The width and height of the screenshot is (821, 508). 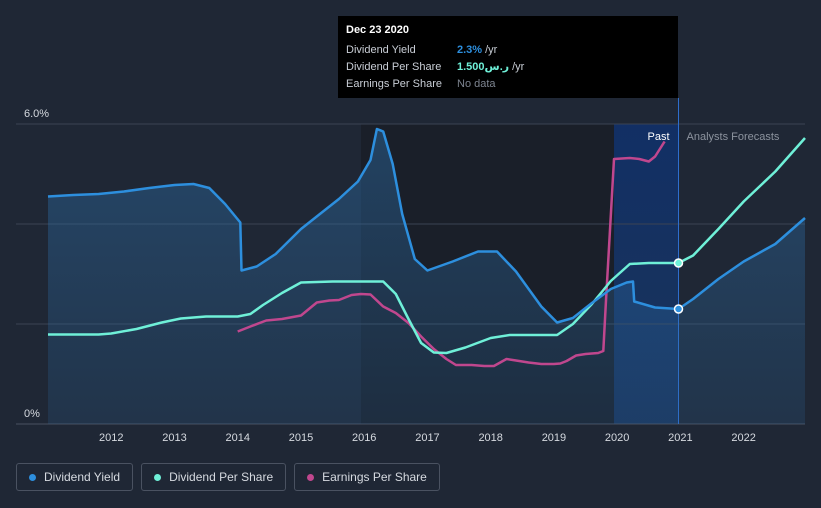 I want to click on x-tick-label: 2014, so click(x=237, y=438).